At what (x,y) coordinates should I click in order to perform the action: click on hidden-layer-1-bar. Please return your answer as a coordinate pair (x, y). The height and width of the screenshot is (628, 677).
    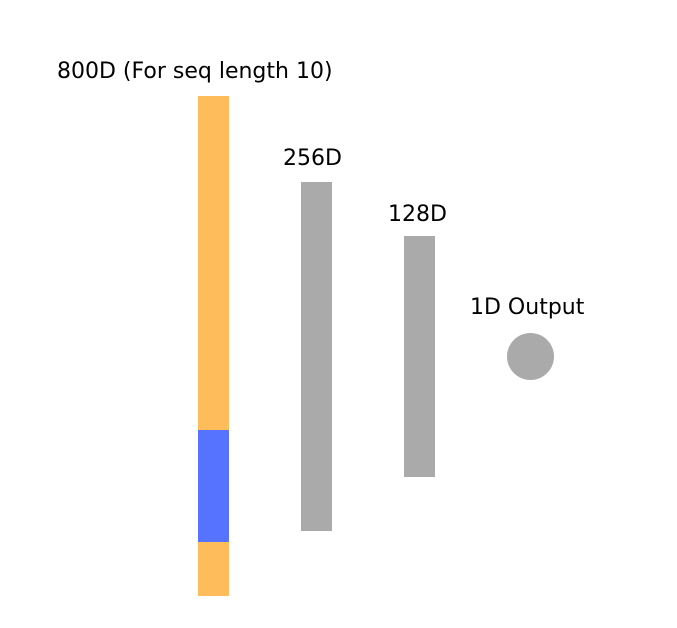
    Looking at the image, I should click on (316, 356).